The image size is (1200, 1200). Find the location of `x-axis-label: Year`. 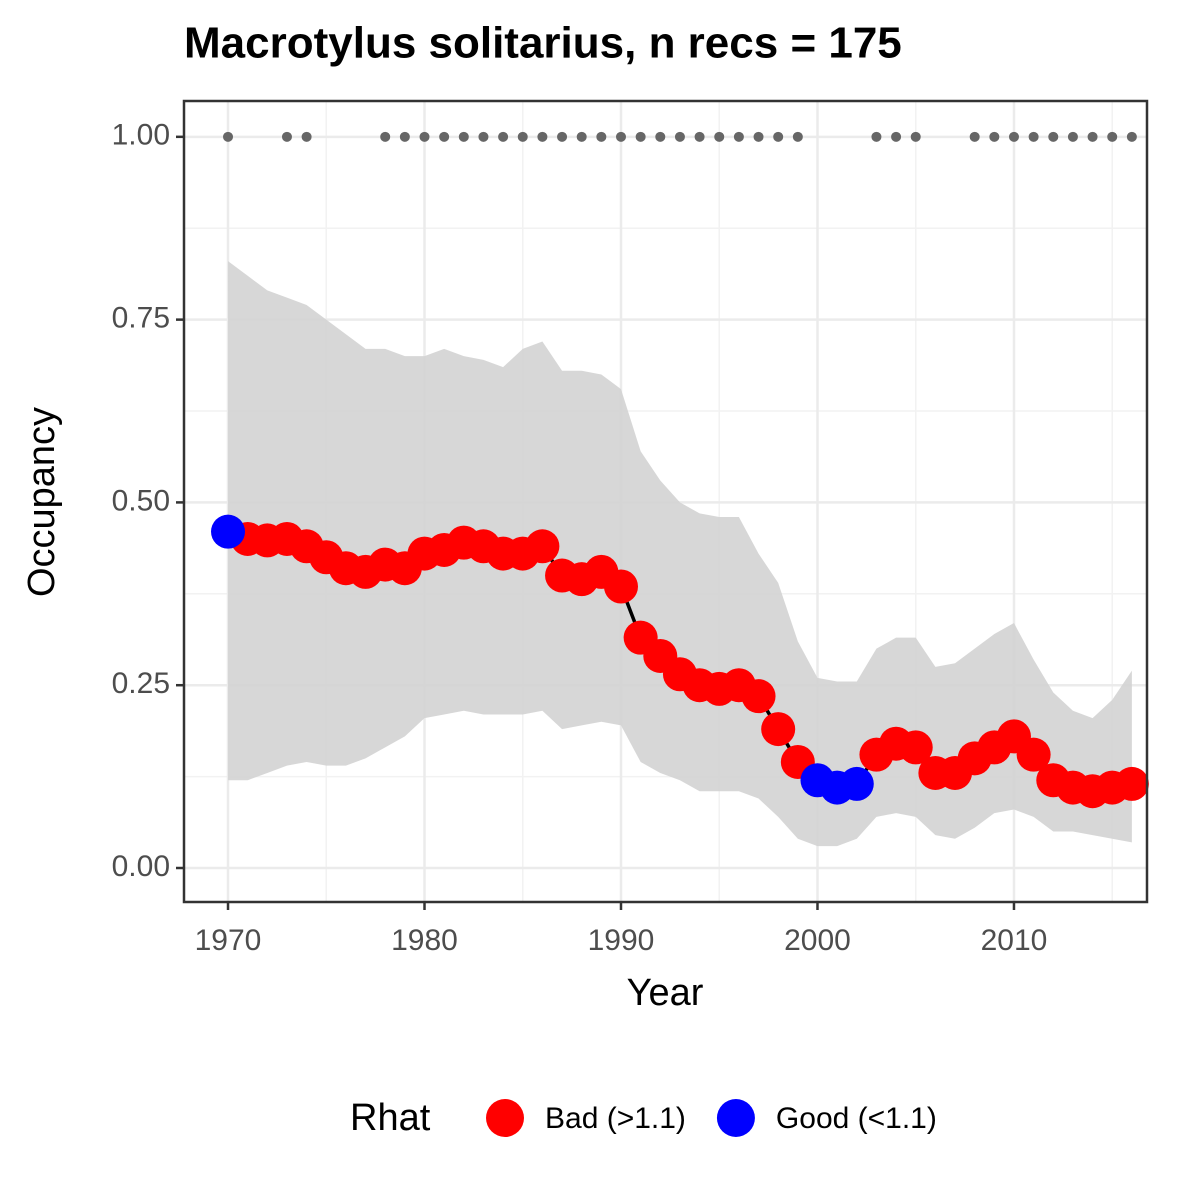

x-axis-label: Year is located at coordinates (665, 993).